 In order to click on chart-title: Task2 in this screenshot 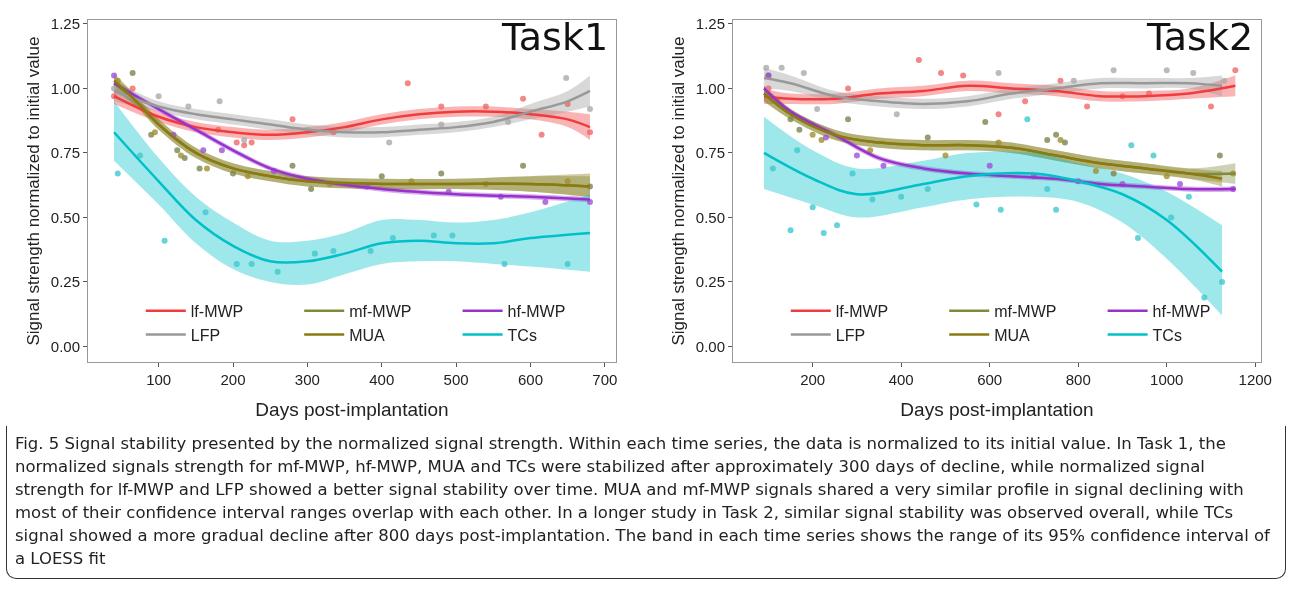, I will do `click(1199, 37)`.